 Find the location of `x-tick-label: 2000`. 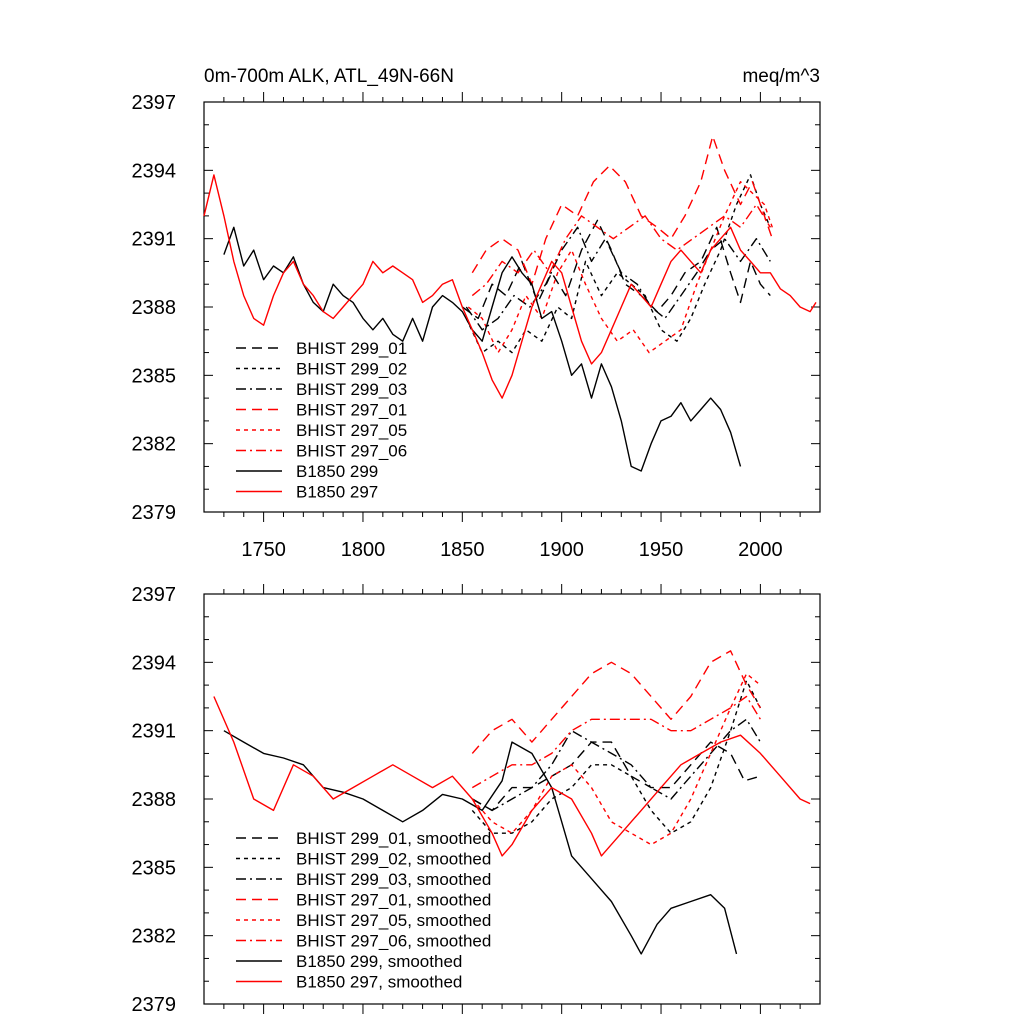

x-tick-label: 2000 is located at coordinates (760, 550).